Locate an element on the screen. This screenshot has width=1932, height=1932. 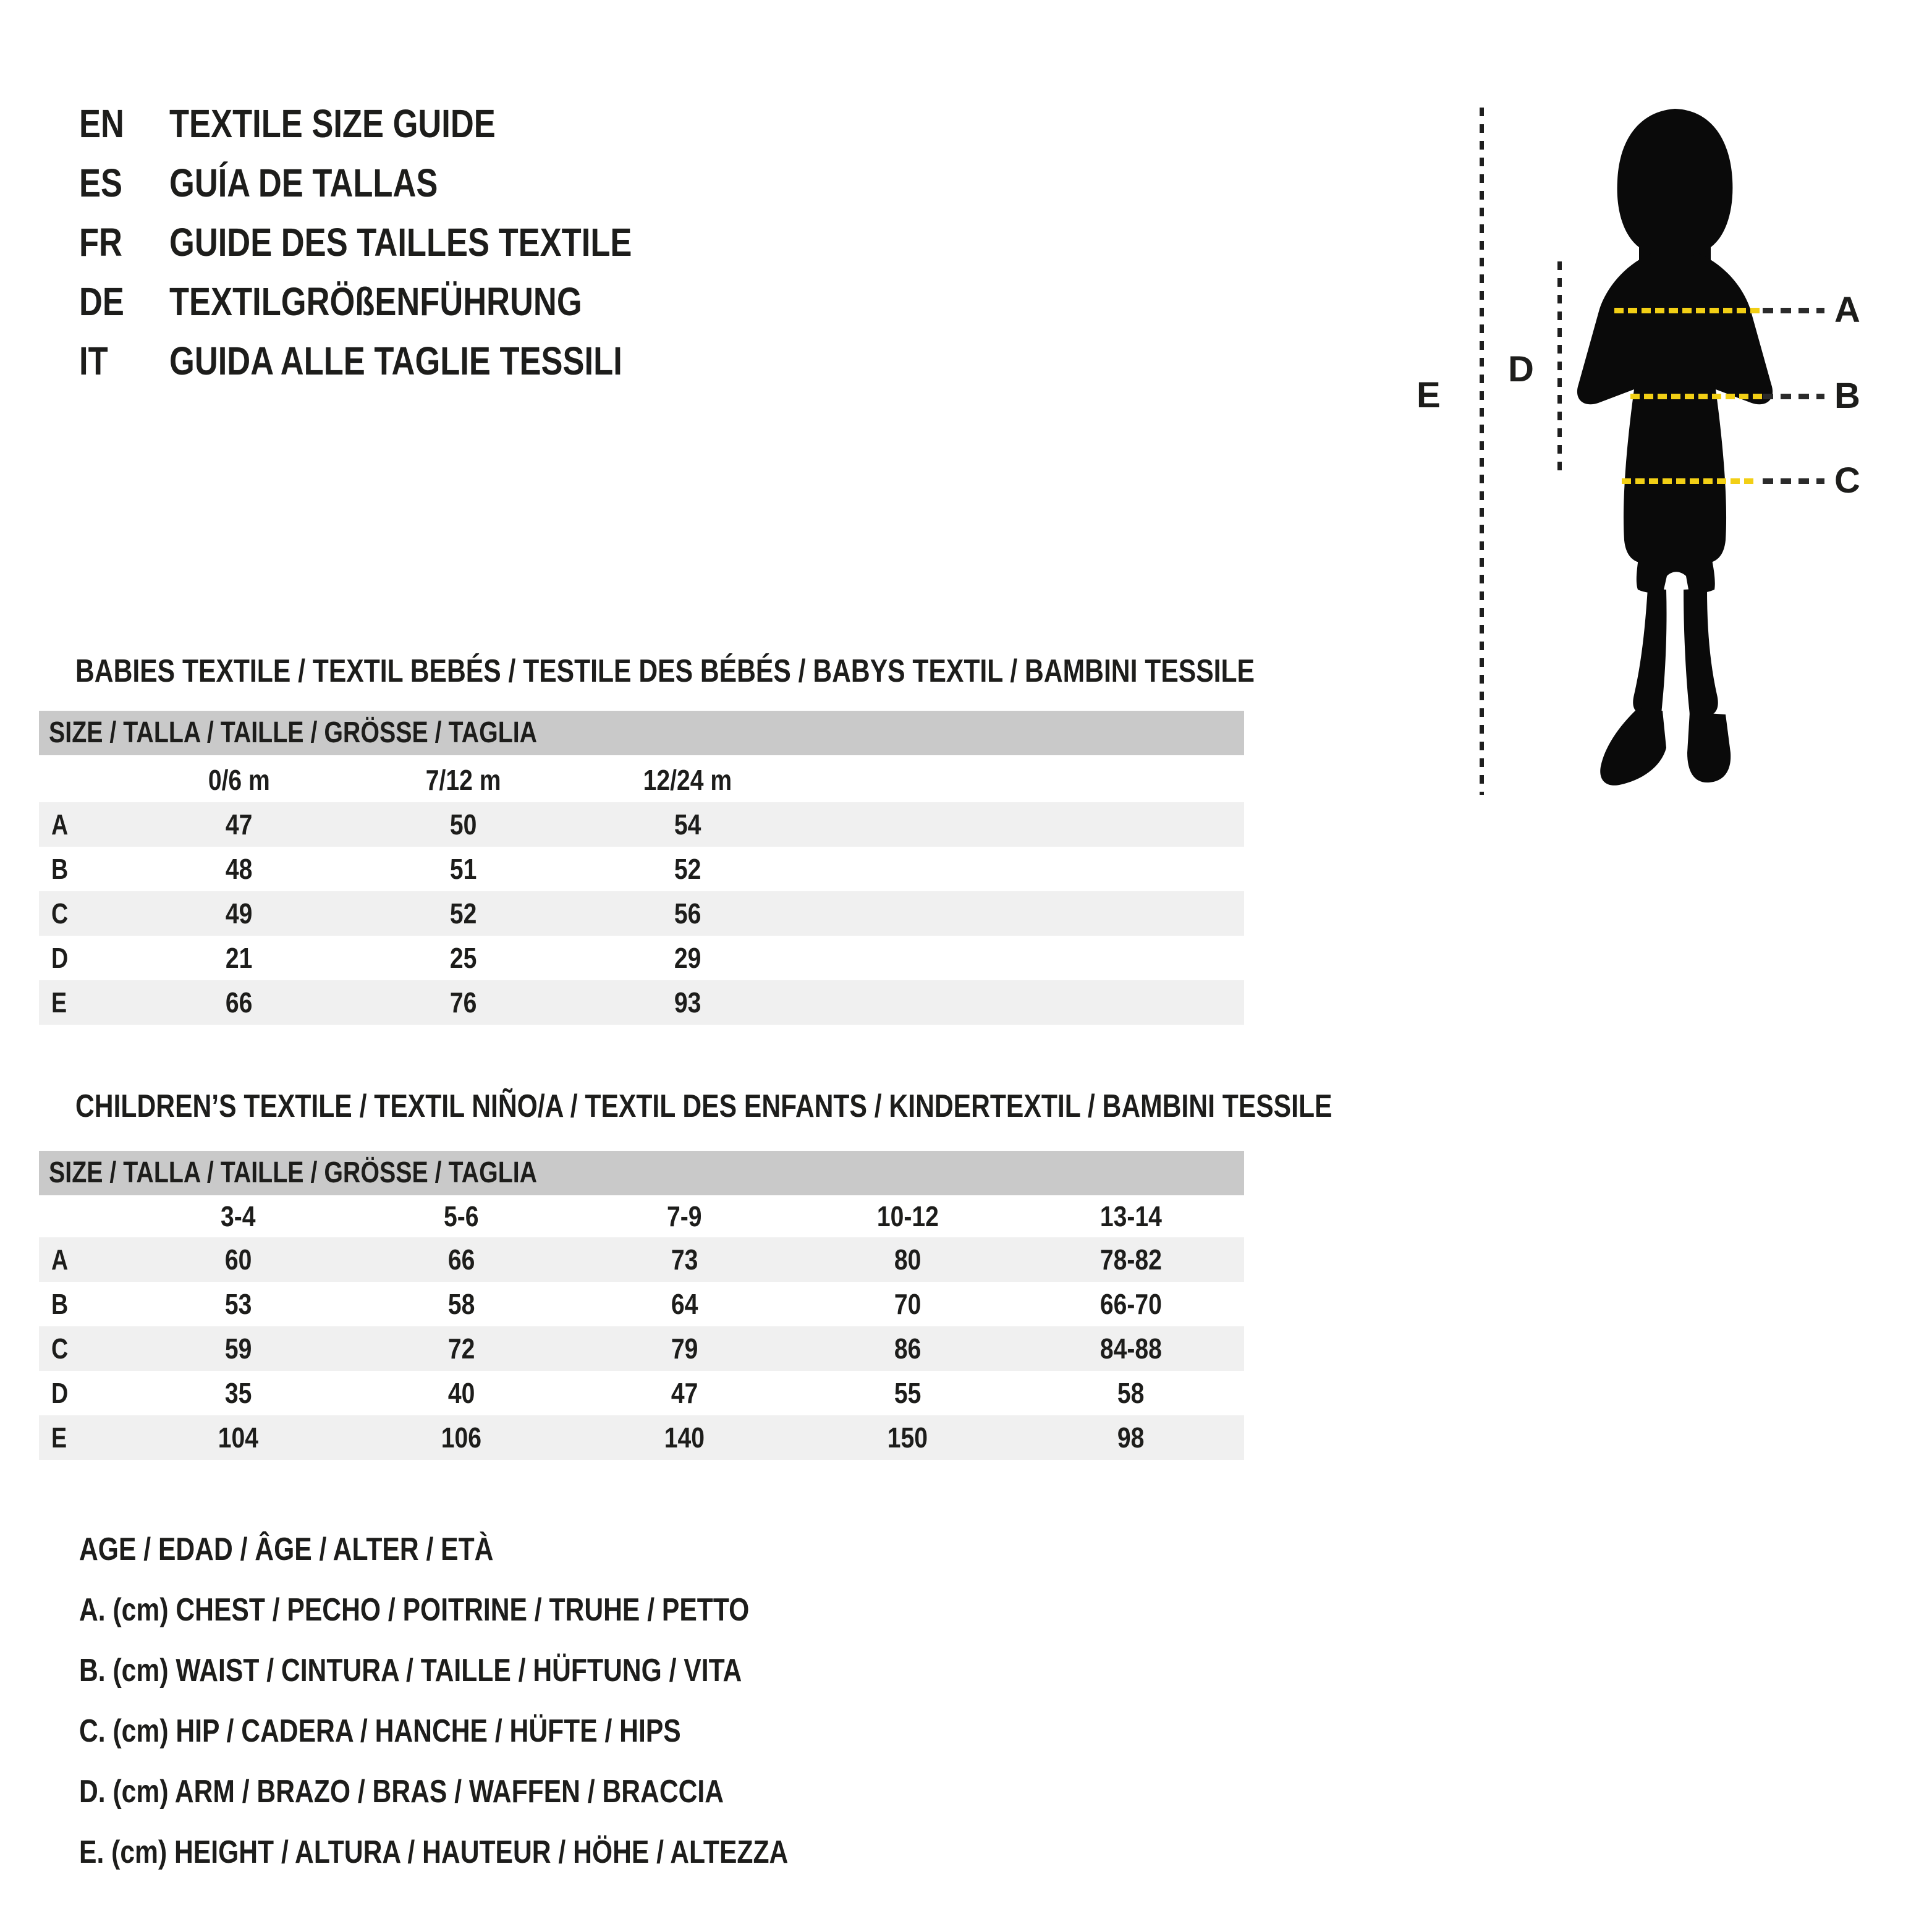
cell: 76 is located at coordinates (463, 1002).